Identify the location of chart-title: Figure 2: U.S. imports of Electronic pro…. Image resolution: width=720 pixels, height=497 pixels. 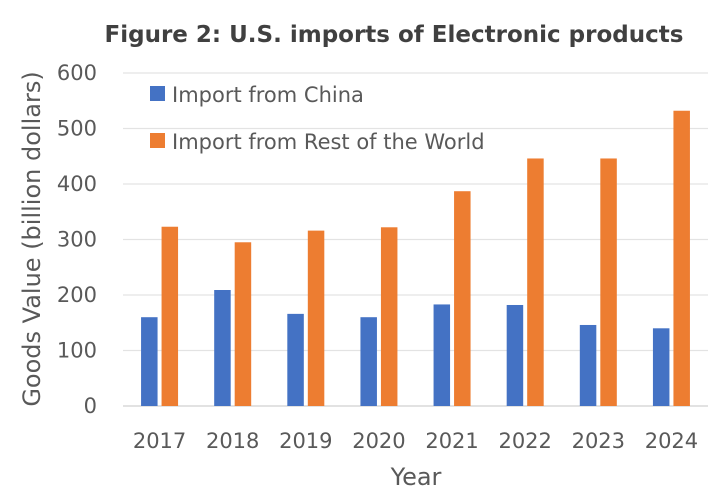
(394, 35).